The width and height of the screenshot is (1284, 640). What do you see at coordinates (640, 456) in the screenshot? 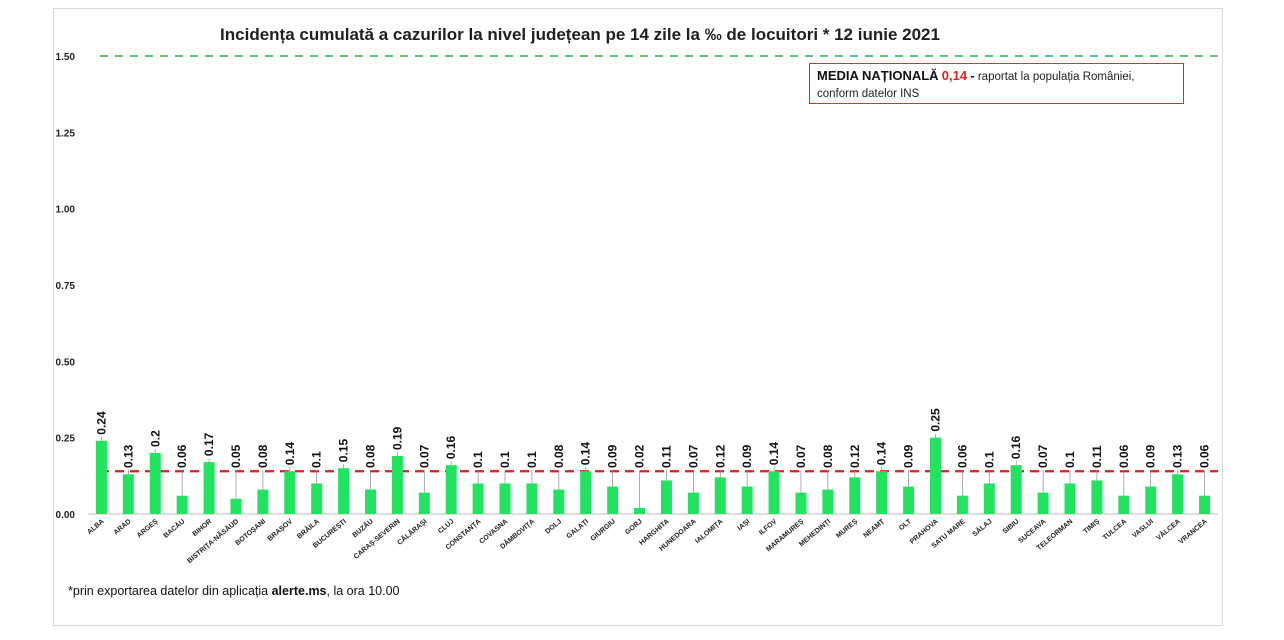
I see `data-label: 0.02` at bounding box center [640, 456].